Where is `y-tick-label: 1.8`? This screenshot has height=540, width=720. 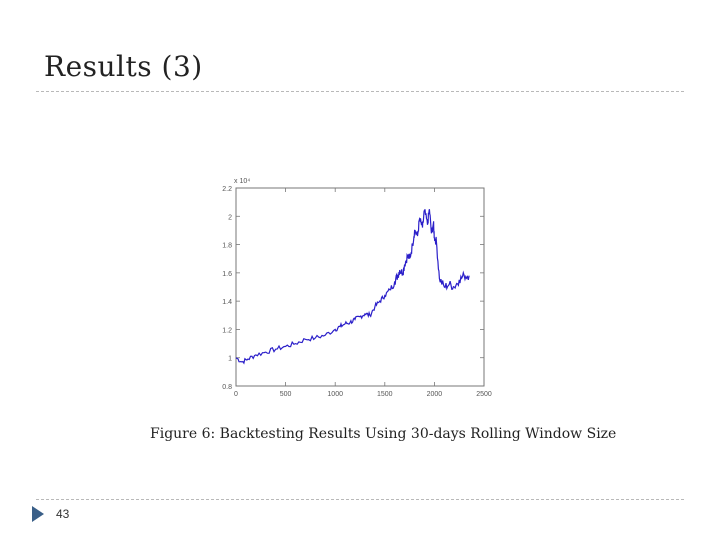 y-tick-label: 1.8 is located at coordinates (227, 246).